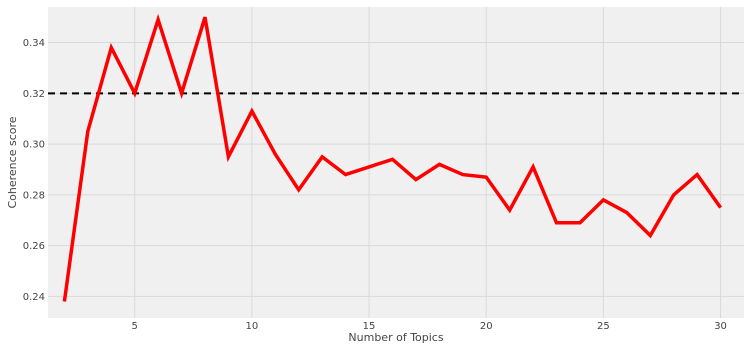 This screenshot has width=744, height=344. What do you see at coordinates (34, 297) in the screenshot?
I see `y-tick-label: 0.24` at bounding box center [34, 297].